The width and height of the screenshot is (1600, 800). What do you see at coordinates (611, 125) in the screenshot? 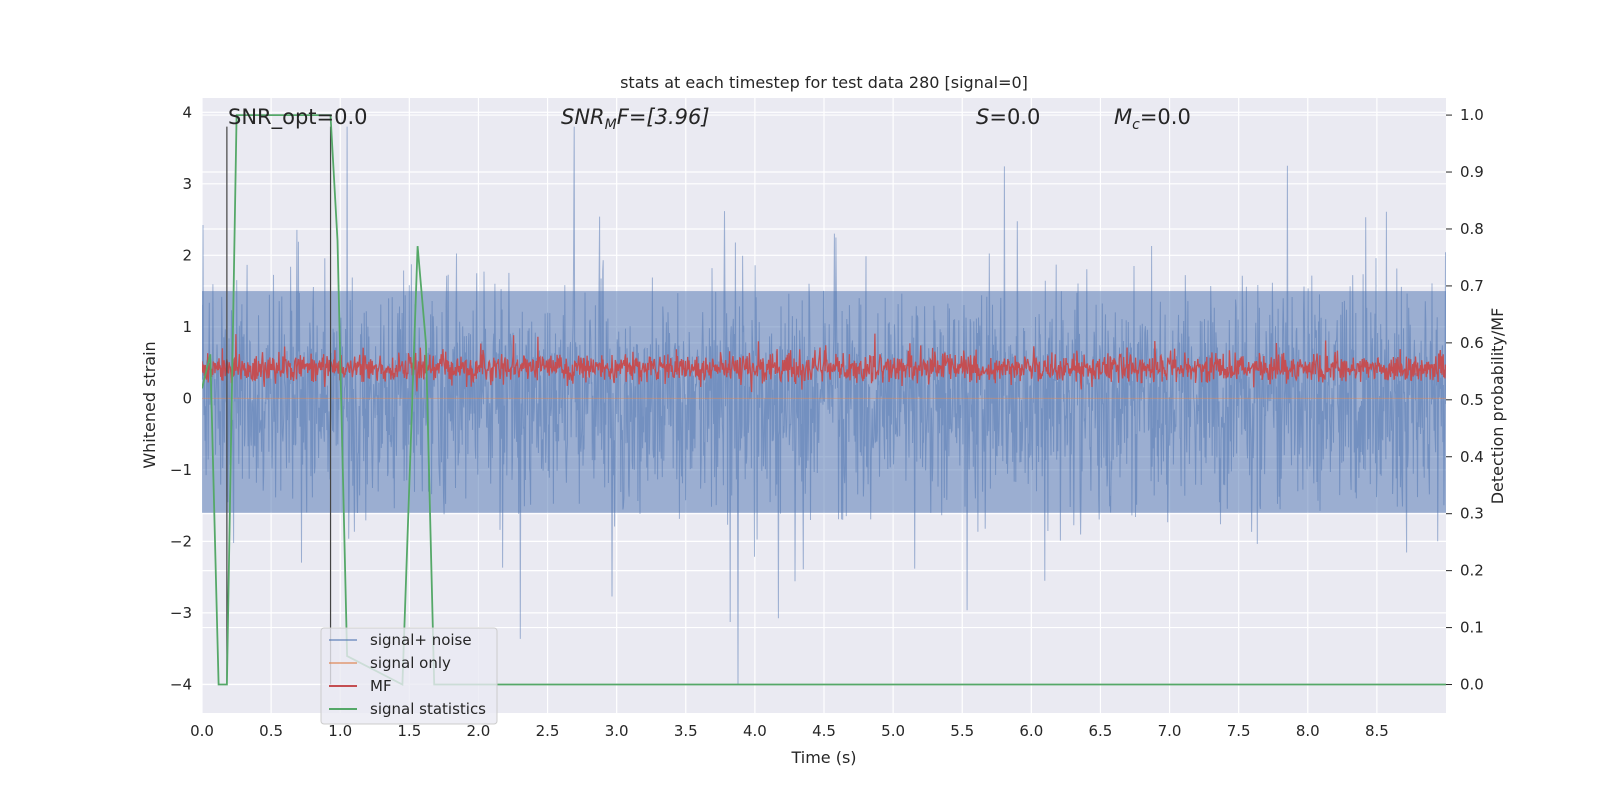
I see `annotation-snr-mf-sub: M` at bounding box center [611, 125].